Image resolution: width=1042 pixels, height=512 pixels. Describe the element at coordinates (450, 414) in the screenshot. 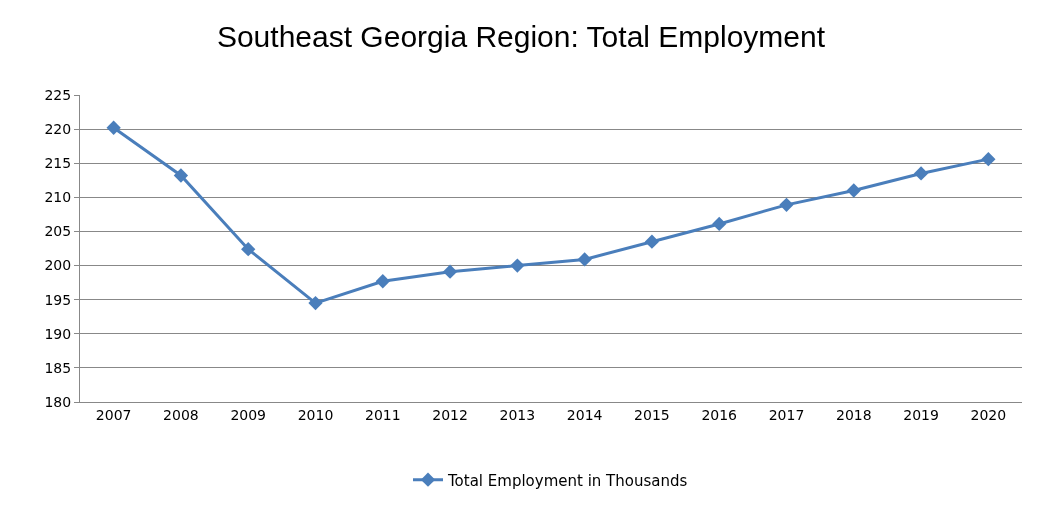

I see `x-tick-label: 2012` at that location.